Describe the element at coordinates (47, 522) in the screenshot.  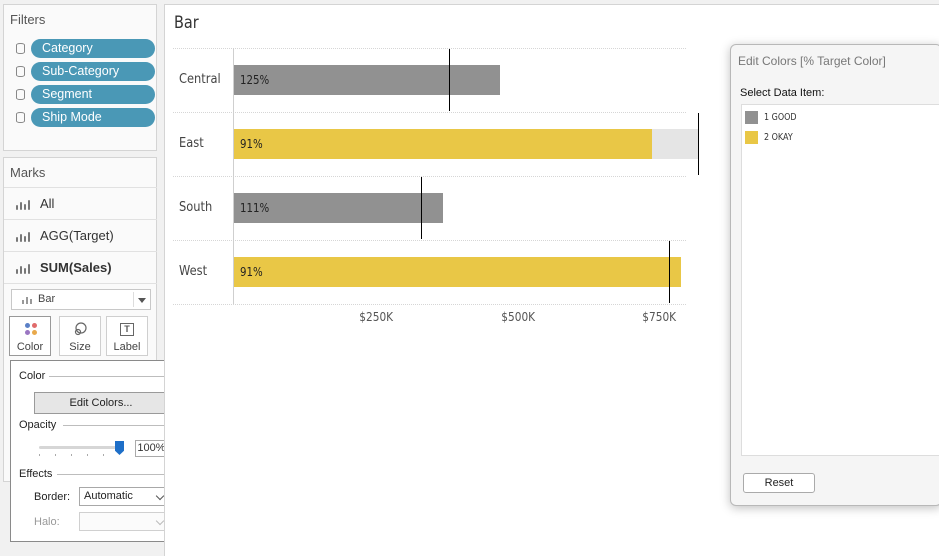
I see `halo-label: Halo:` at that location.